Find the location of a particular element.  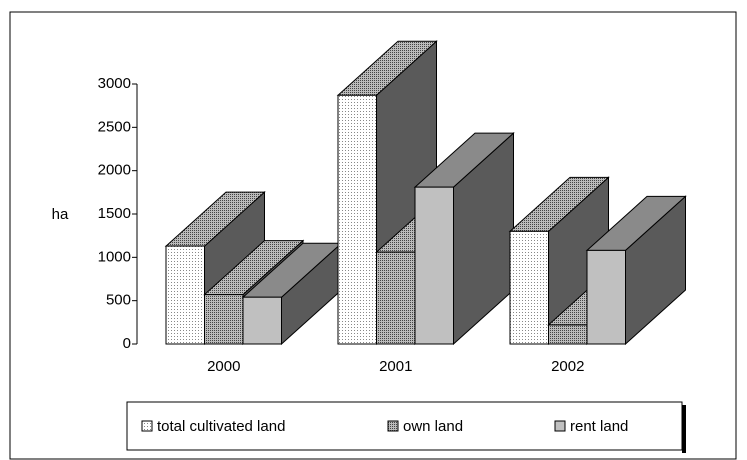

legend-label: own land is located at coordinates (433, 426).